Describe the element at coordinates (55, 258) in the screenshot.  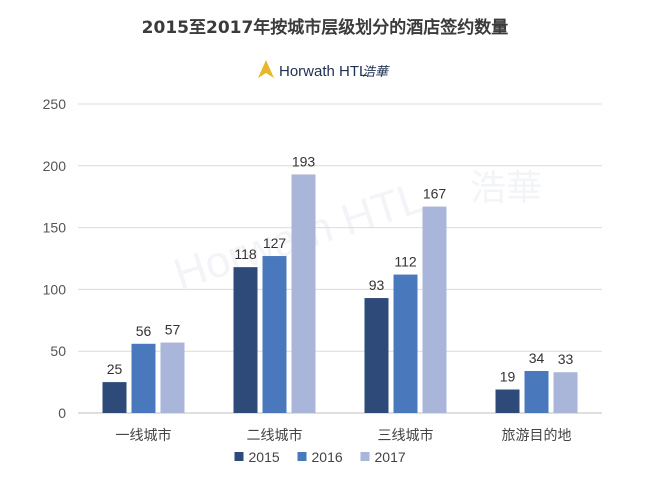
I see `y-axis-ticks: 0 50 100 150 200 250` at that location.